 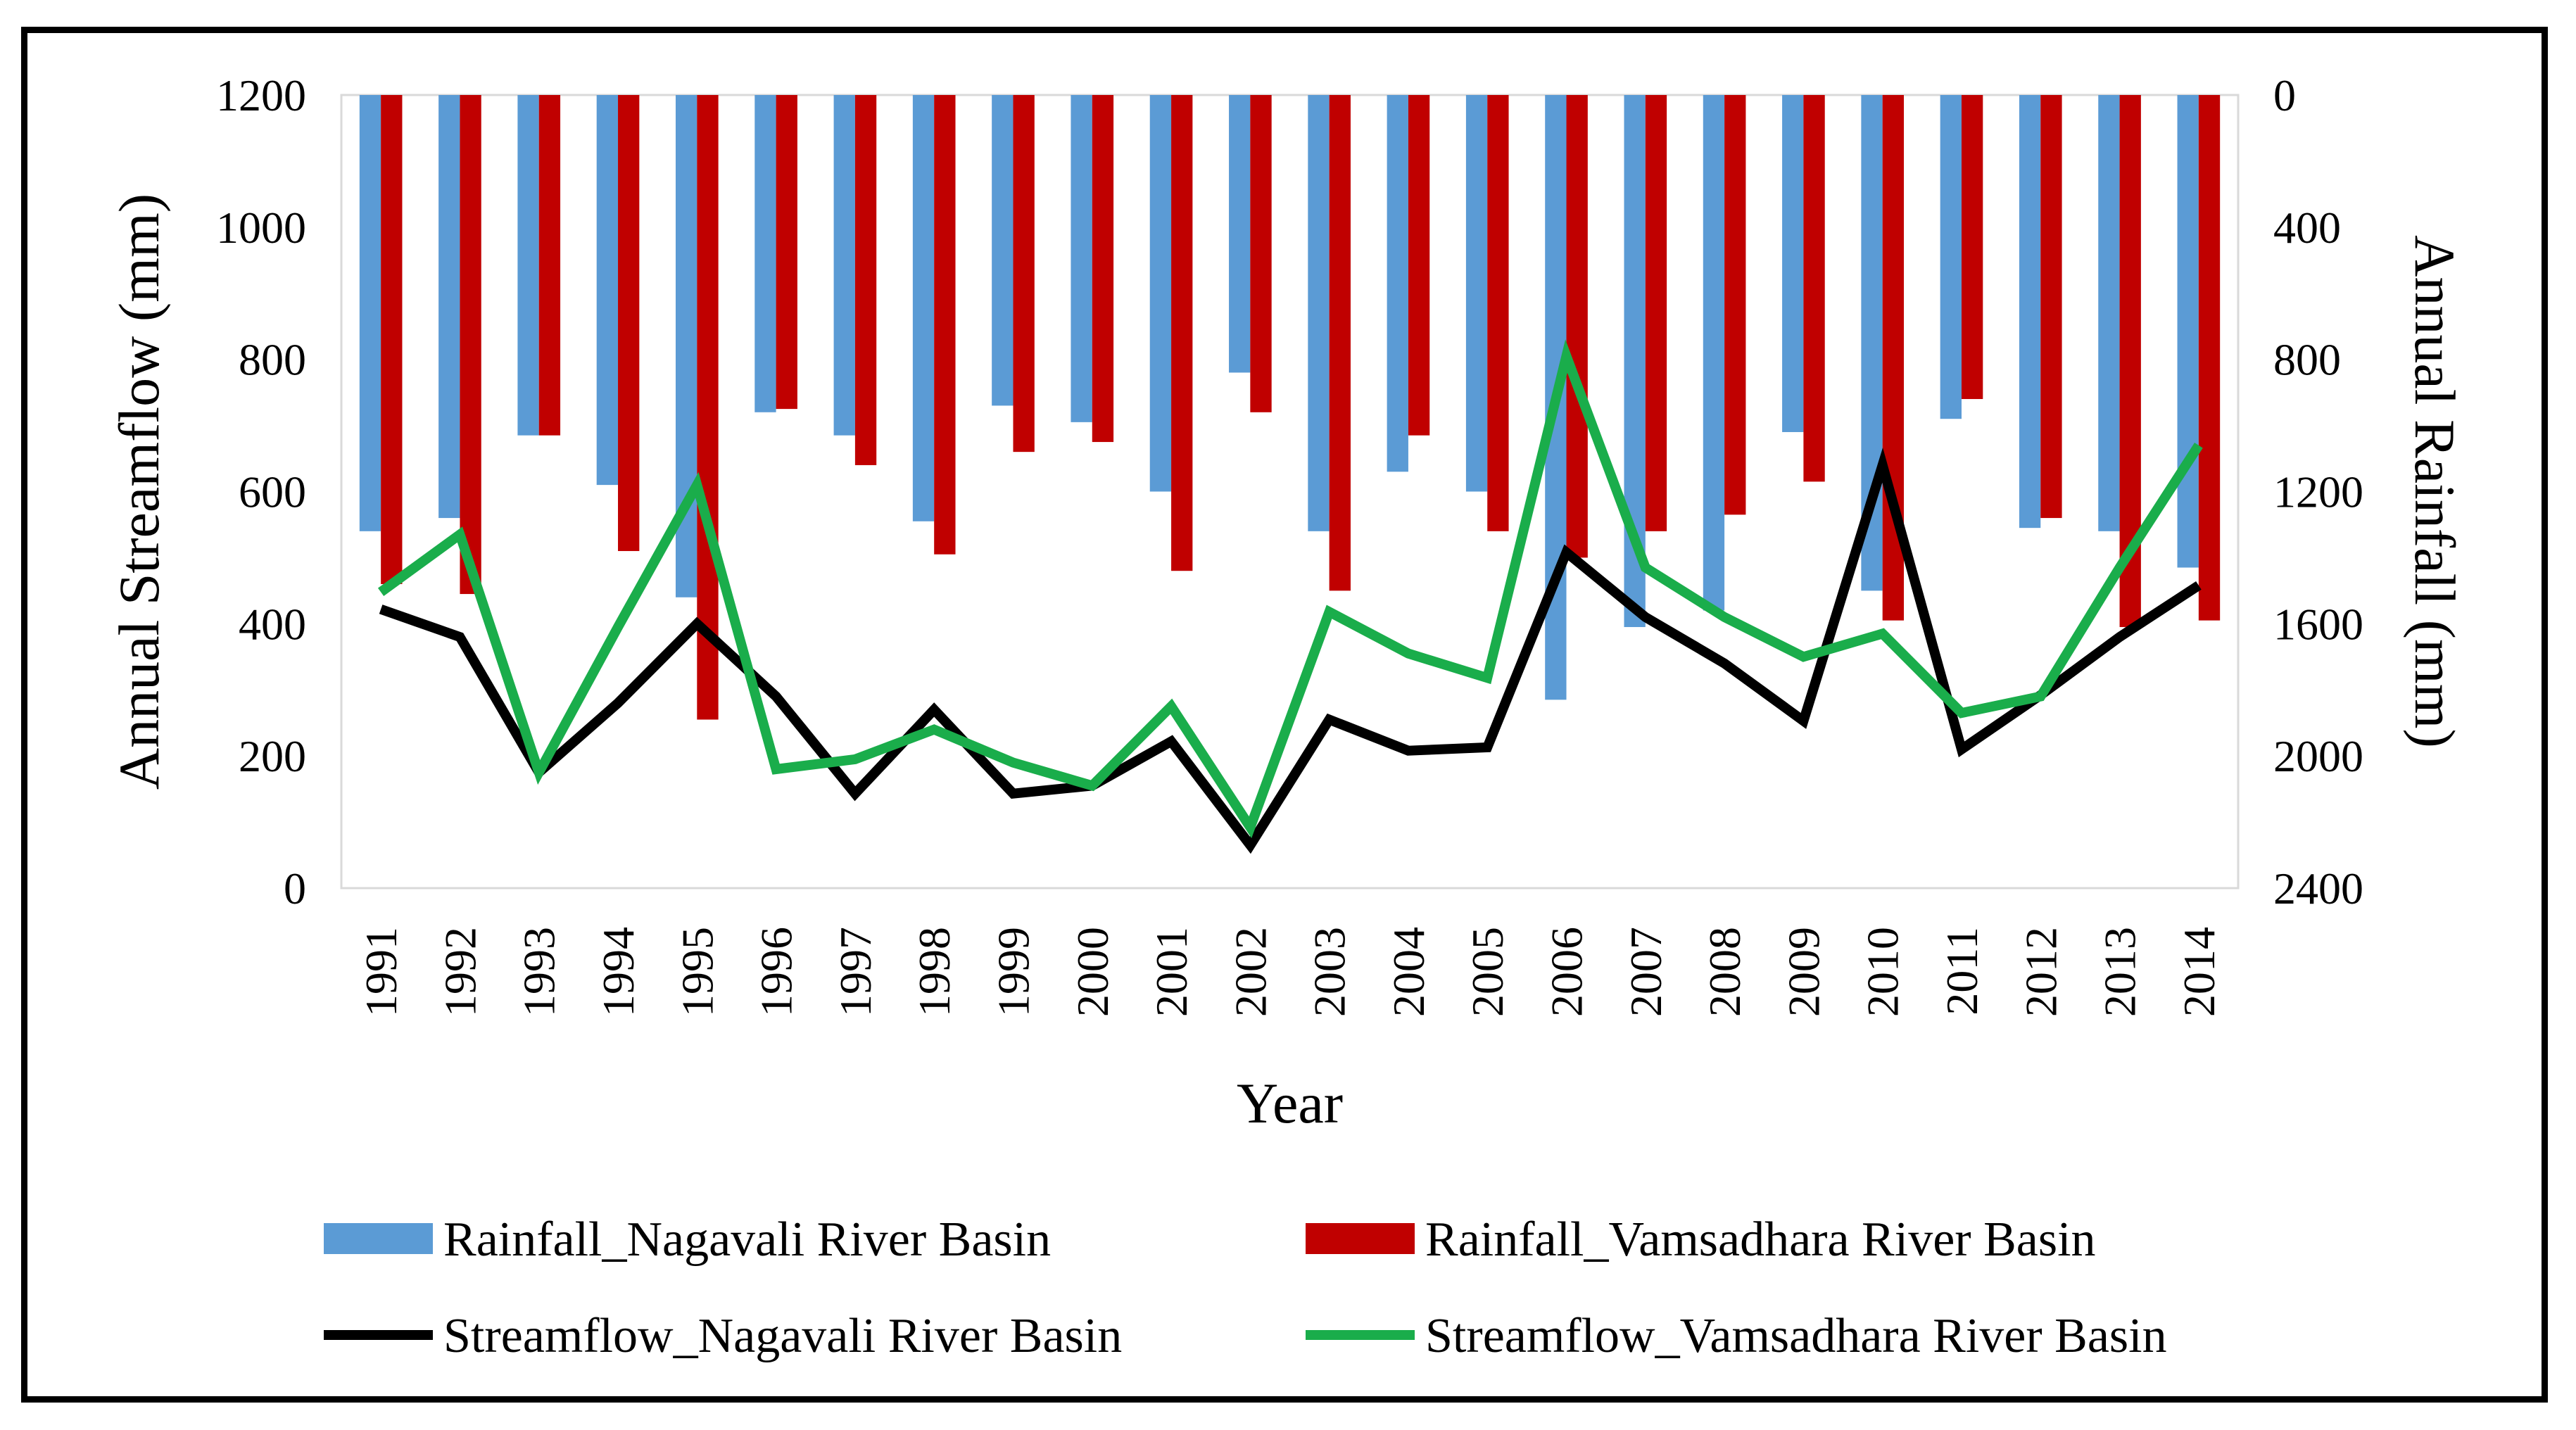 I want to click on bar-rainfall-nagavali-1996, so click(x=765, y=253).